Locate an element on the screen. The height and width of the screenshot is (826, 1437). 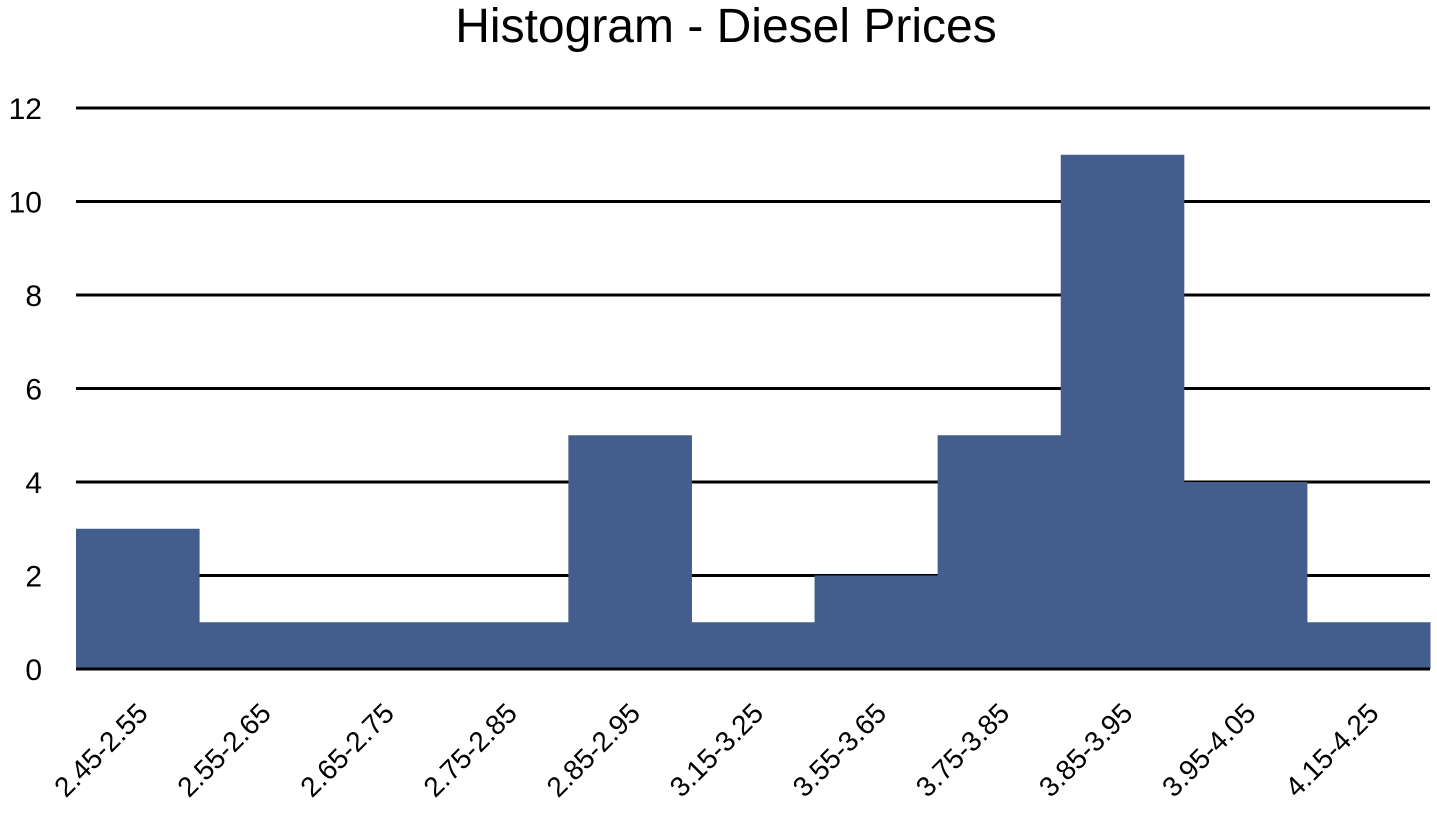
y-axis-tick-labels: 0 2 4 6 8 10 12 is located at coordinates (25, 390).